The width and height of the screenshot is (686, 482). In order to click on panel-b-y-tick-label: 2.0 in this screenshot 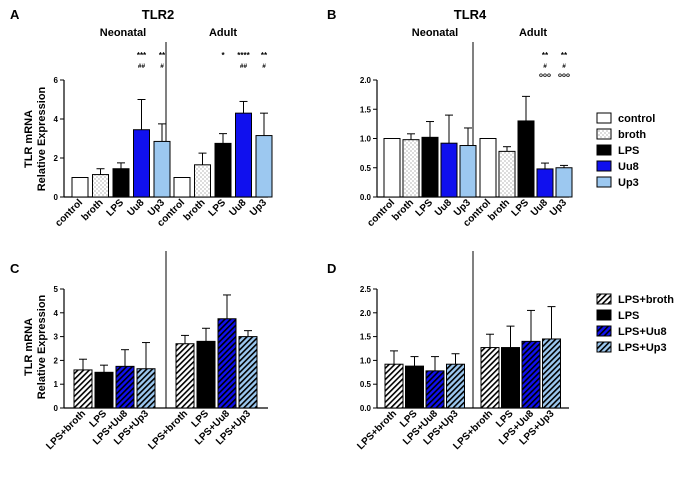, I will do `click(366, 80)`.